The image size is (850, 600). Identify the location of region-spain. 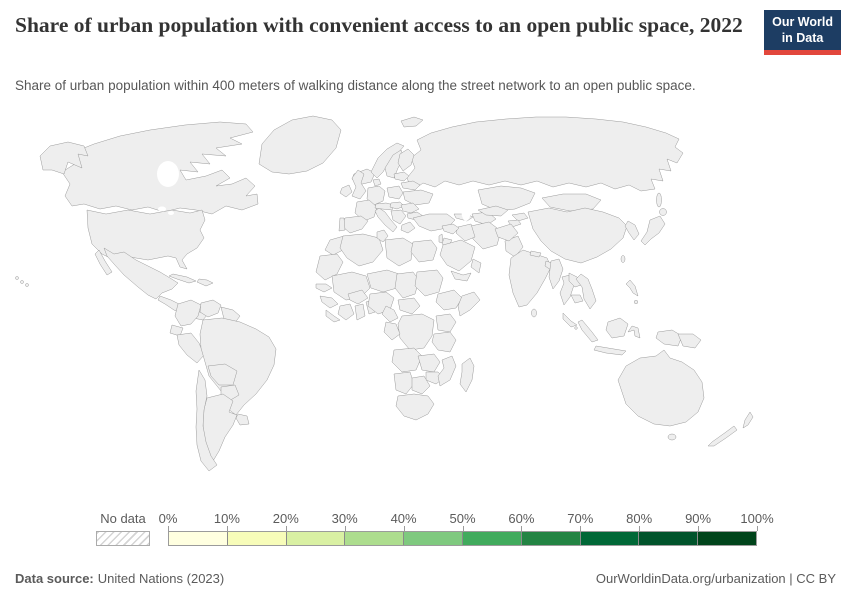
(355, 224).